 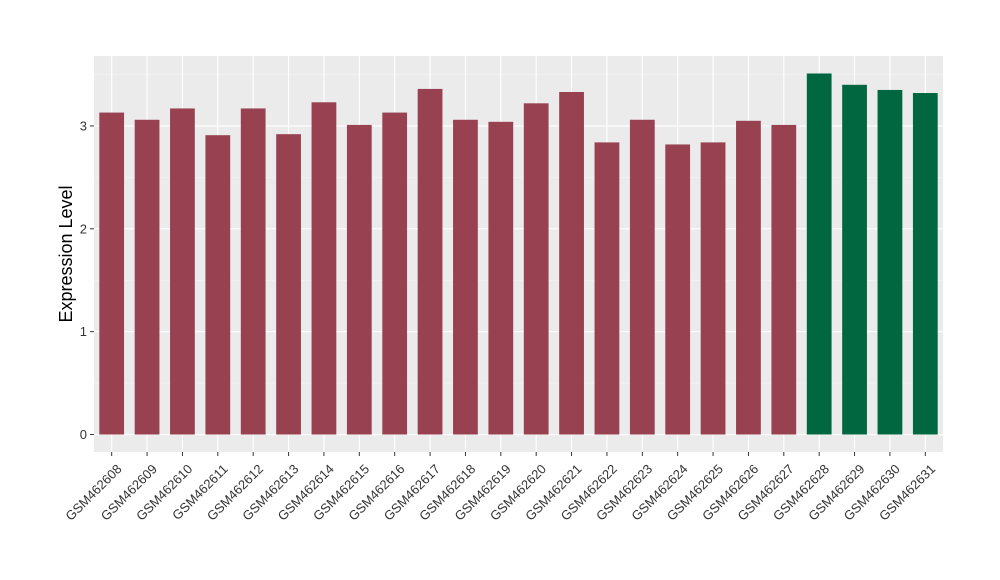 I want to click on y-axis-title: Expression Level, so click(x=66, y=253).